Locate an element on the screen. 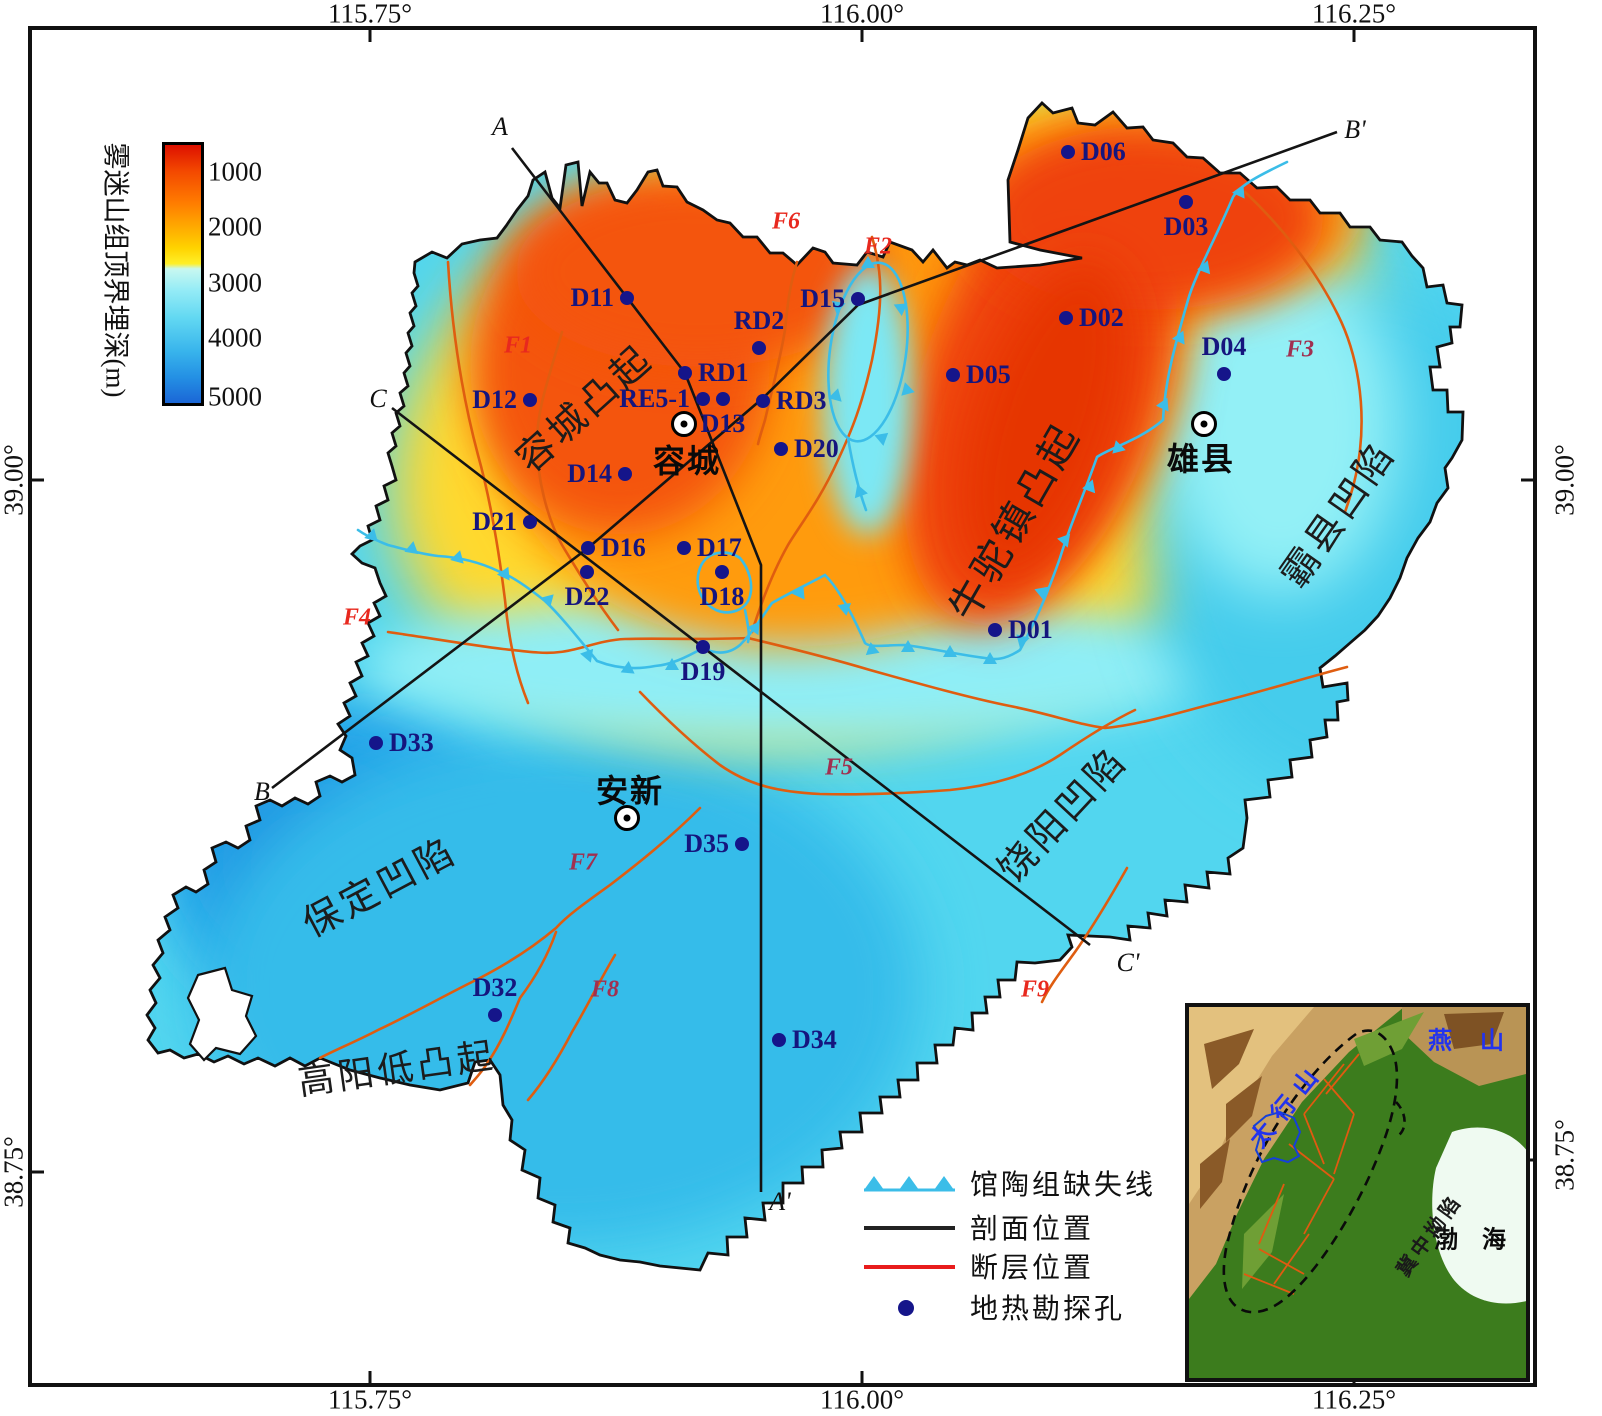 This screenshot has height=1416, width=1602. city-label-雄县: 雄县 is located at coordinates (1201, 459).